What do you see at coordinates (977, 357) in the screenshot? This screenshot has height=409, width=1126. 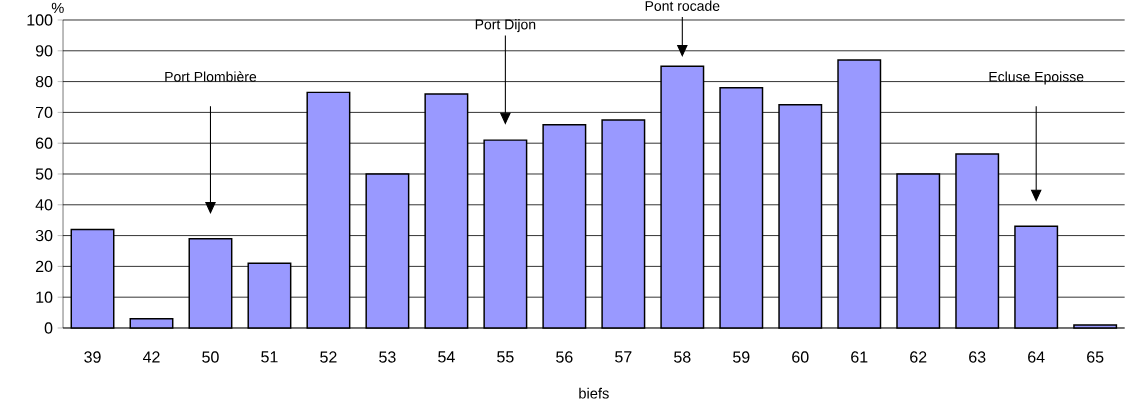 I see `x-tick-label: 63` at bounding box center [977, 357].